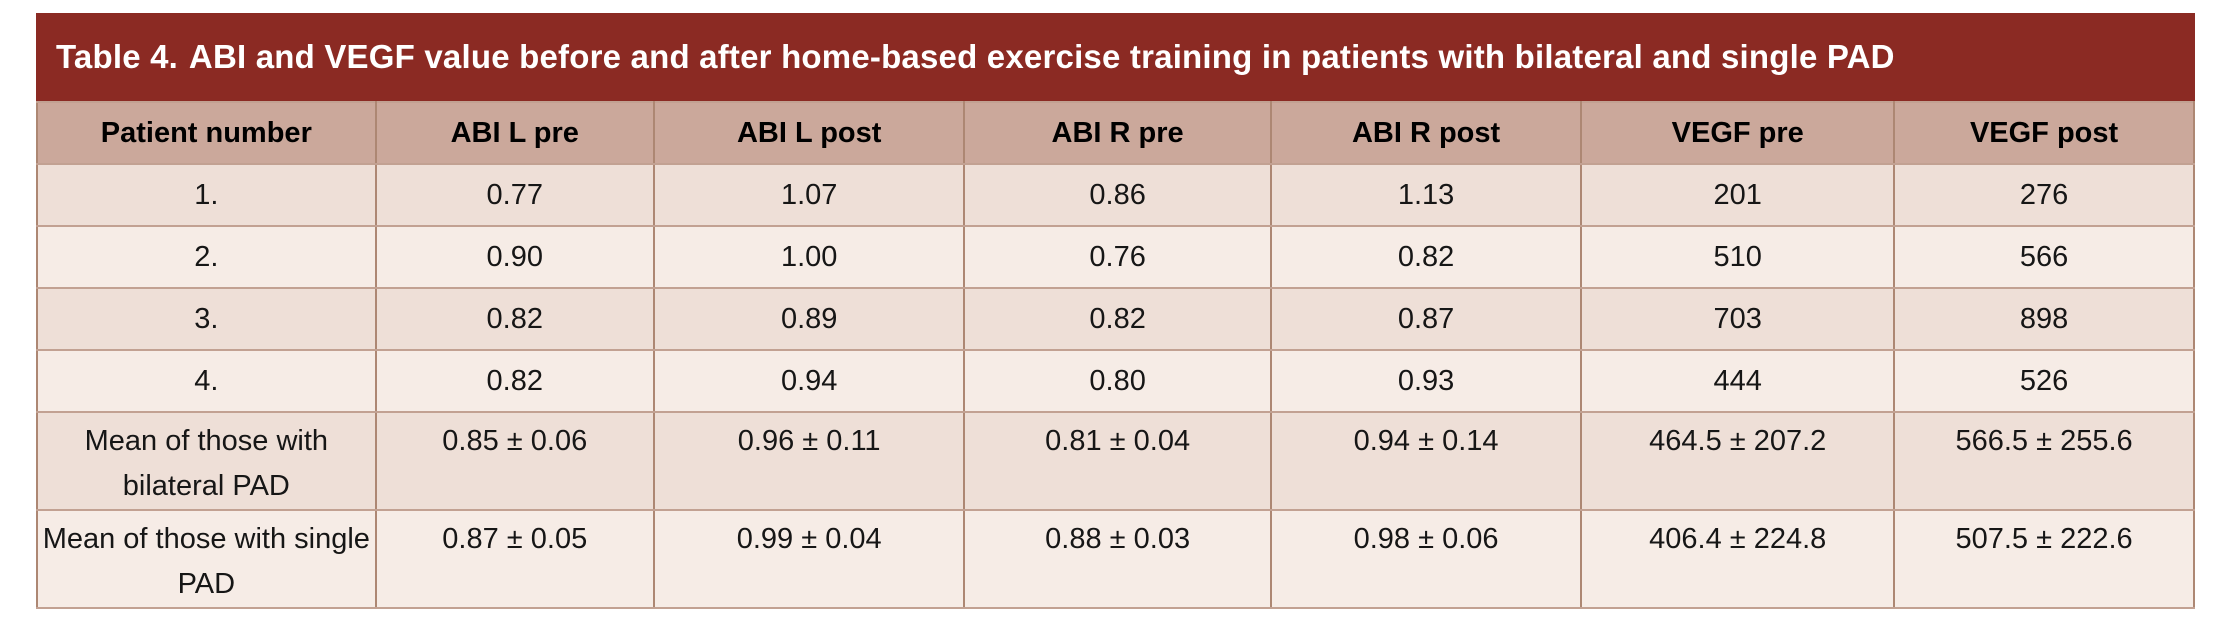 The width and height of the screenshot is (2232, 632). Describe the element at coordinates (514, 559) in the screenshot. I see `data-cell: 0.87 ± 0.05` at that location.